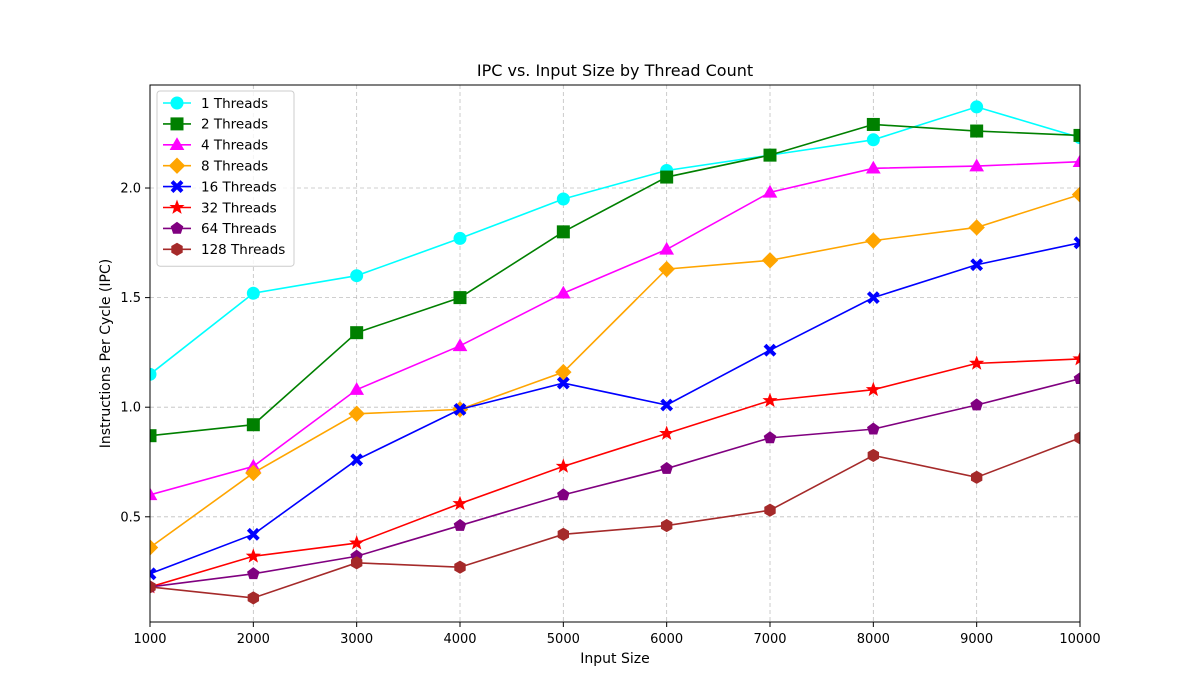  Describe the element at coordinates (239, 187) in the screenshot. I see `legend-label: 16 Threads` at that location.